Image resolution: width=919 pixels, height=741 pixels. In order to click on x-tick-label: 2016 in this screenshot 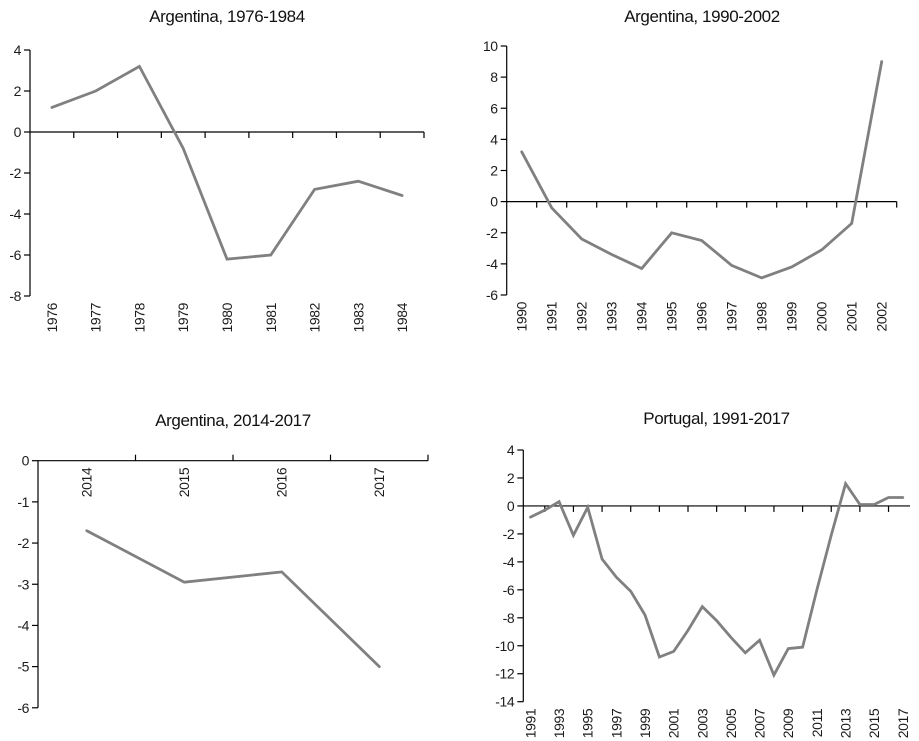, I will do `click(282, 482)`.